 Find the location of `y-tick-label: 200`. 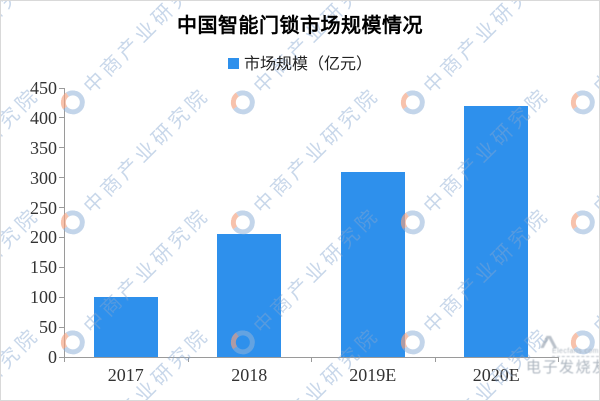

y-tick-label: 200 is located at coordinates (43, 237).